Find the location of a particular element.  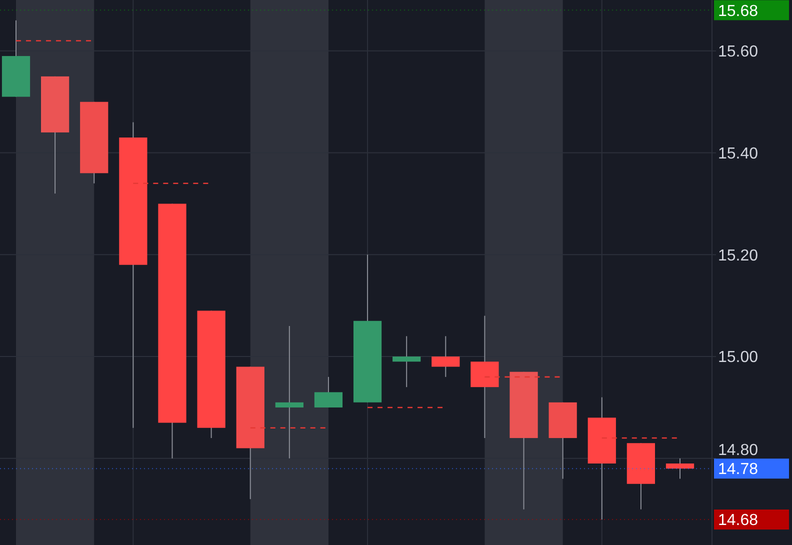

y-tick-label: 14.80 is located at coordinates (738, 451).